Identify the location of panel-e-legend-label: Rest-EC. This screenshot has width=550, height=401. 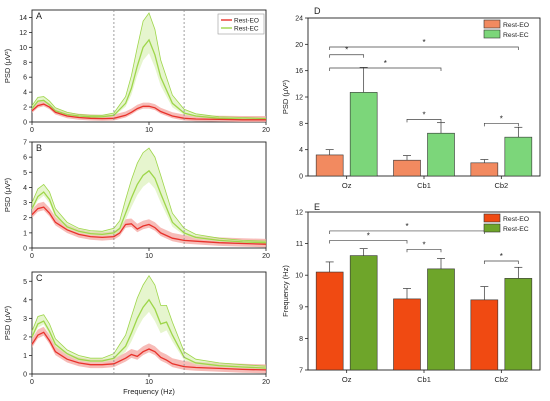
(516, 229).